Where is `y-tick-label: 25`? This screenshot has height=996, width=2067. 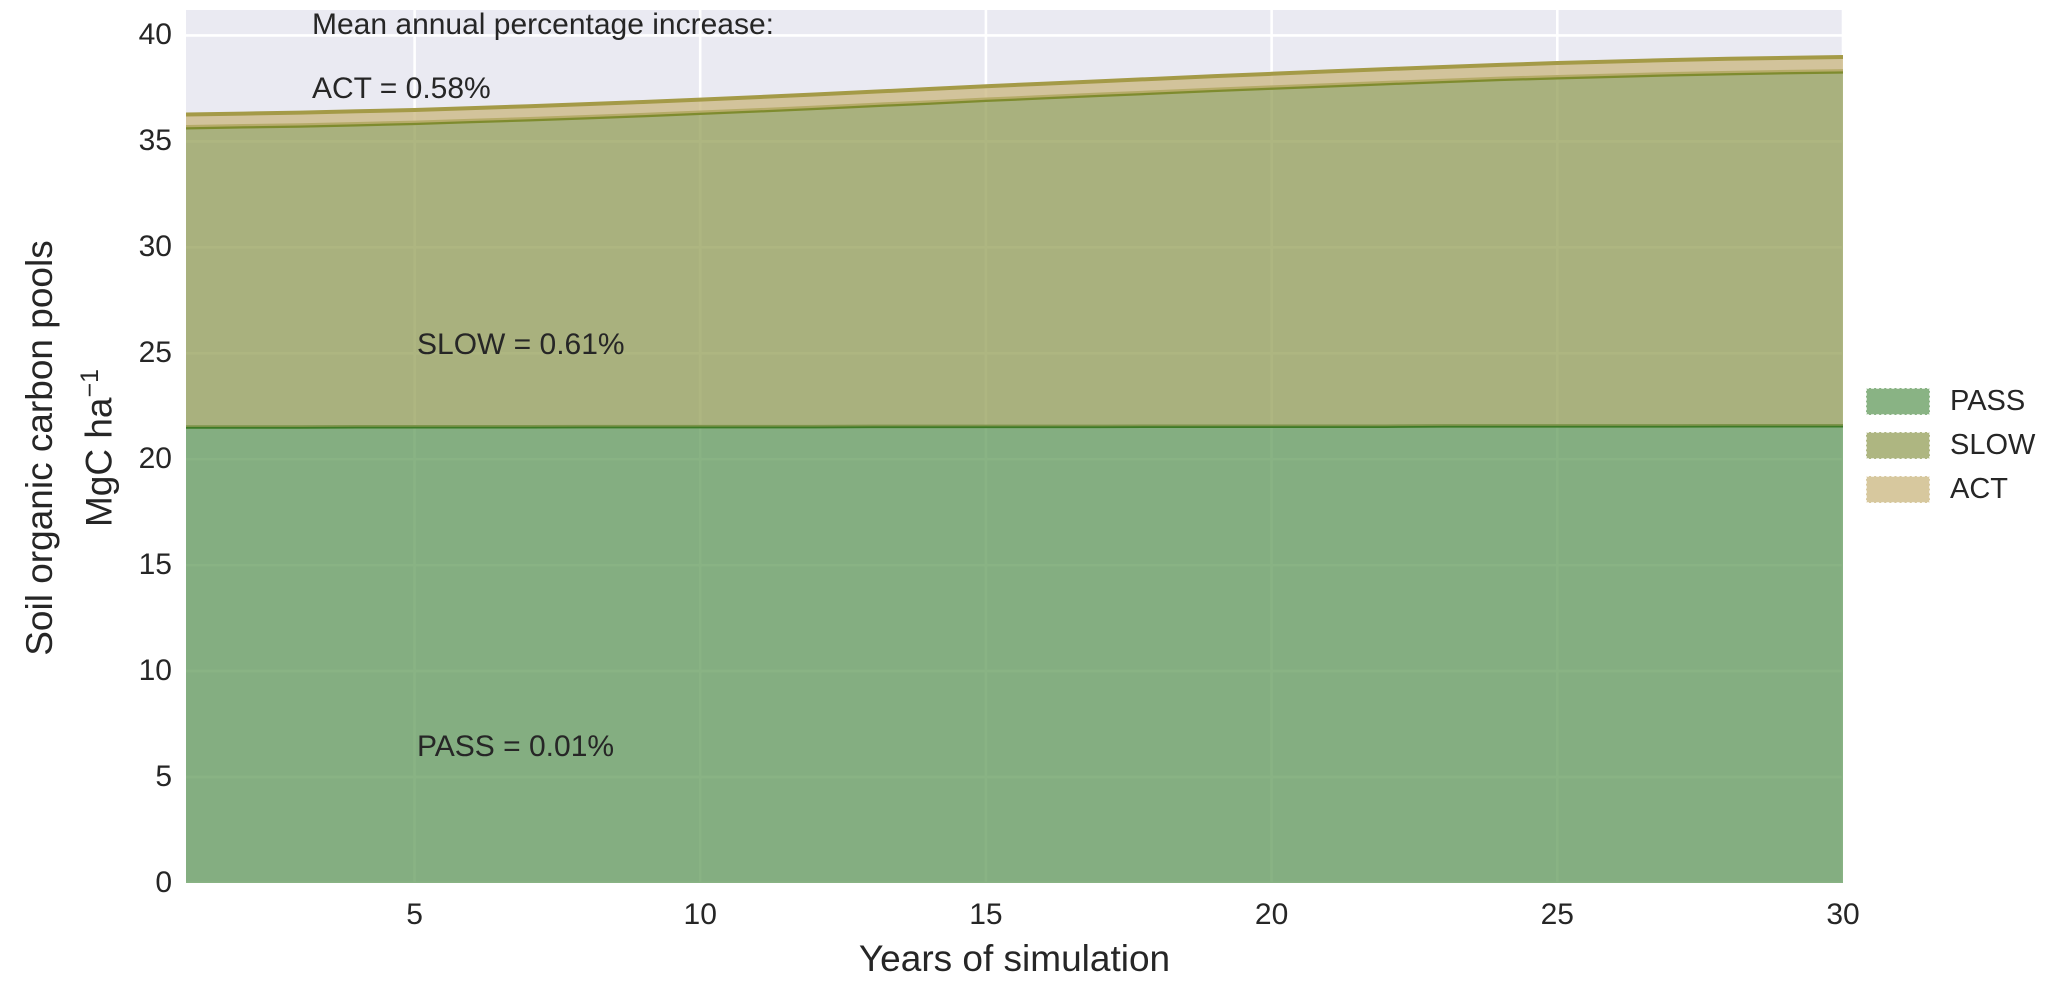
y-tick-label: 25 is located at coordinates (155, 353).